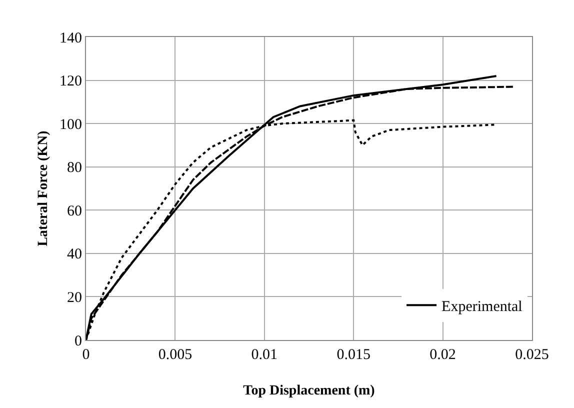  I want to click on y-tick-label: 140, so click(71, 38).